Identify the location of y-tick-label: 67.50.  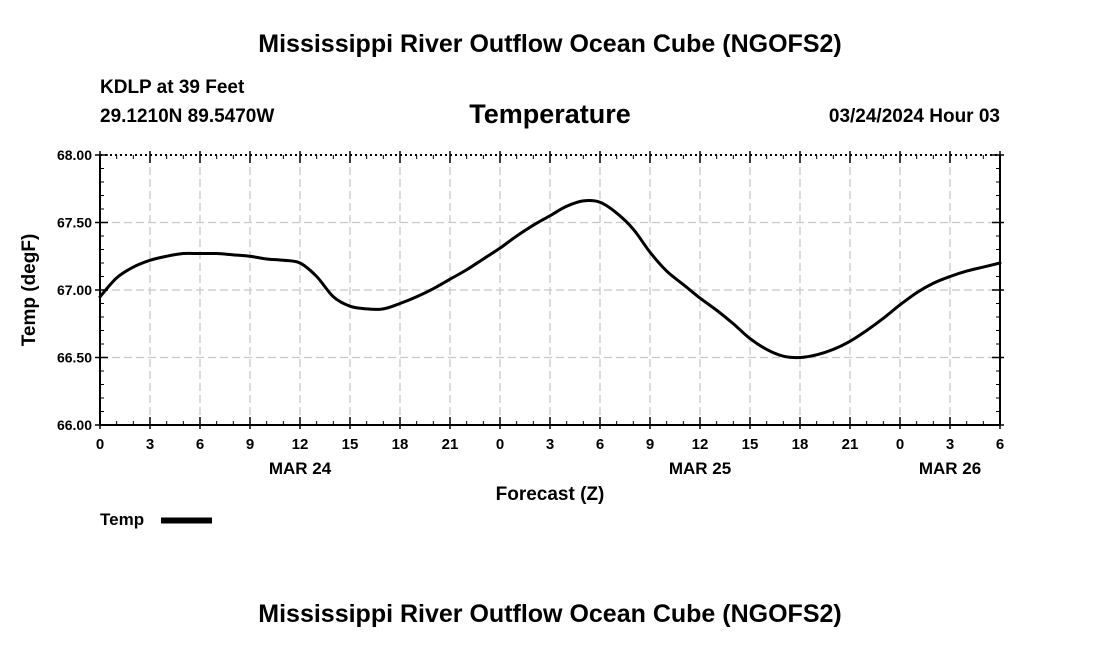
(74, 223).